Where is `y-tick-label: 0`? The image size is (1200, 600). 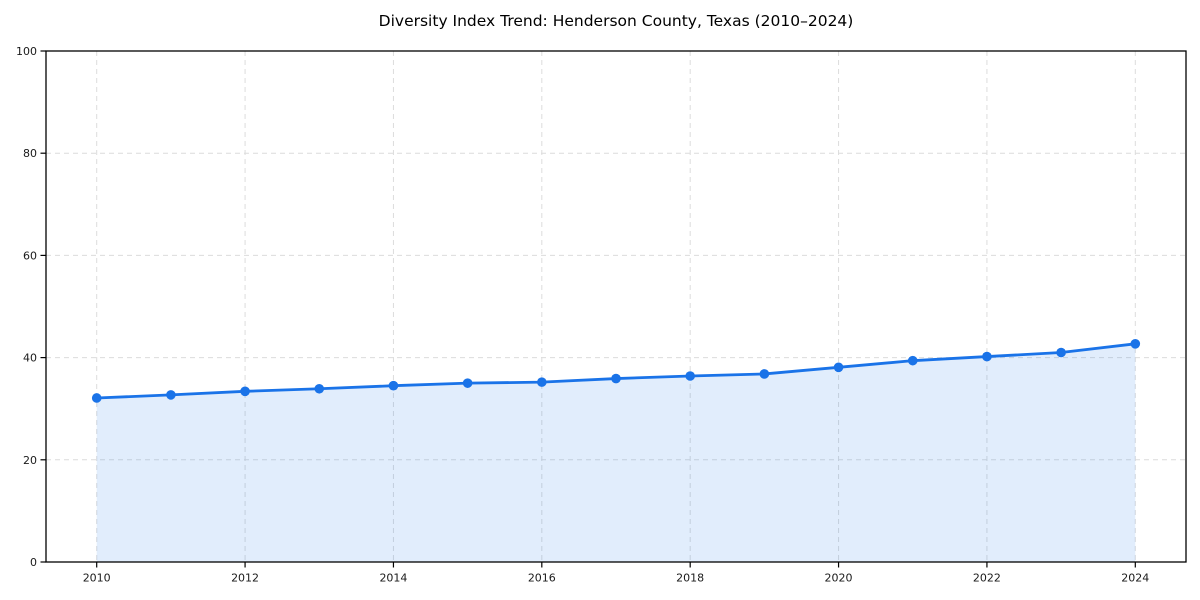
y-tick-label: 0 is located at coordinates (33, 562).